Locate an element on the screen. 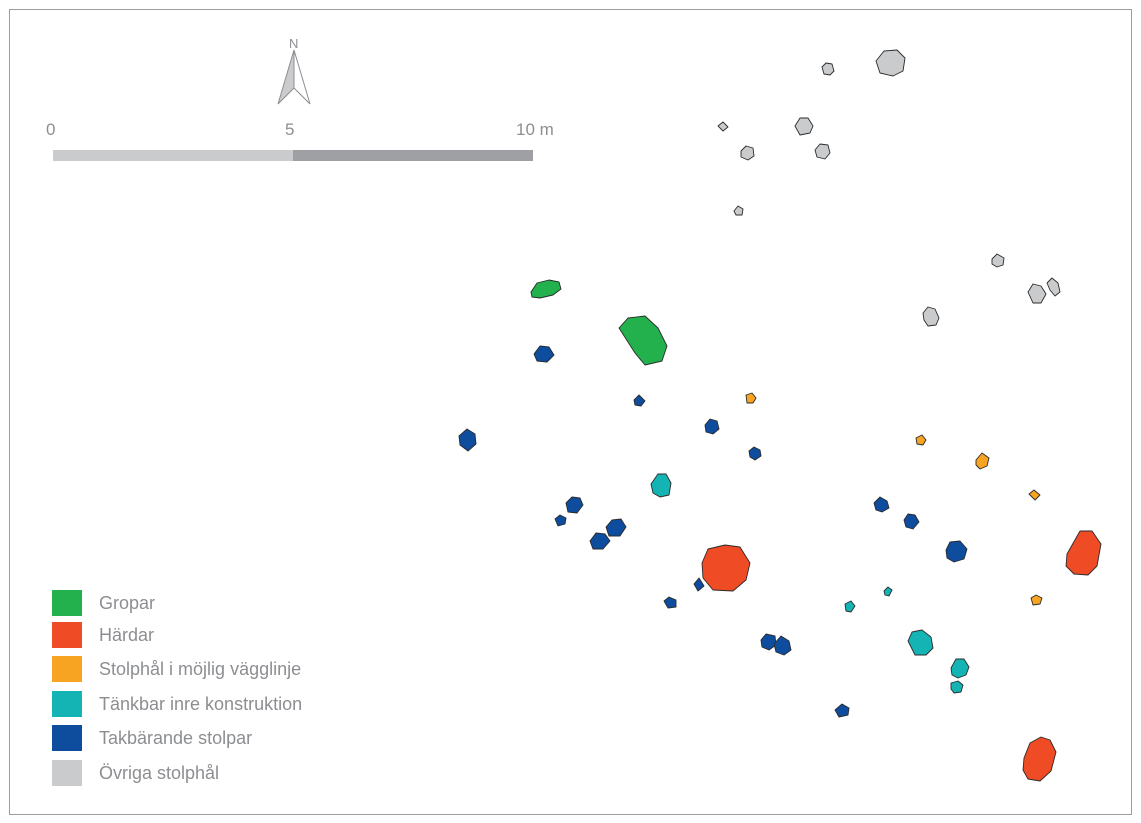  scale-bar-light-segment is located at coordinates (173, 155).